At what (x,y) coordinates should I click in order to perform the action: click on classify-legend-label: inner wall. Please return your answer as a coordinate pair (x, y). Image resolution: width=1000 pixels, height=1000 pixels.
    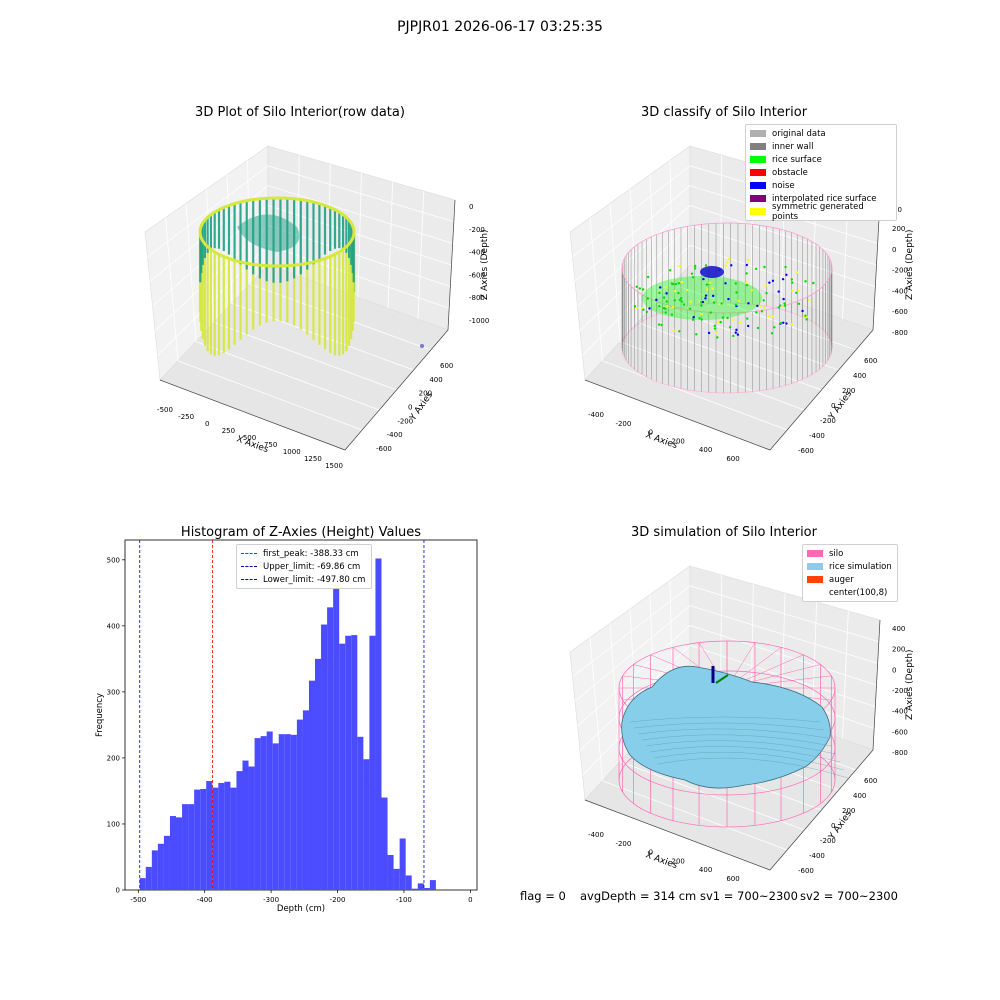
    Looking at the image, I should click on (793, 146).